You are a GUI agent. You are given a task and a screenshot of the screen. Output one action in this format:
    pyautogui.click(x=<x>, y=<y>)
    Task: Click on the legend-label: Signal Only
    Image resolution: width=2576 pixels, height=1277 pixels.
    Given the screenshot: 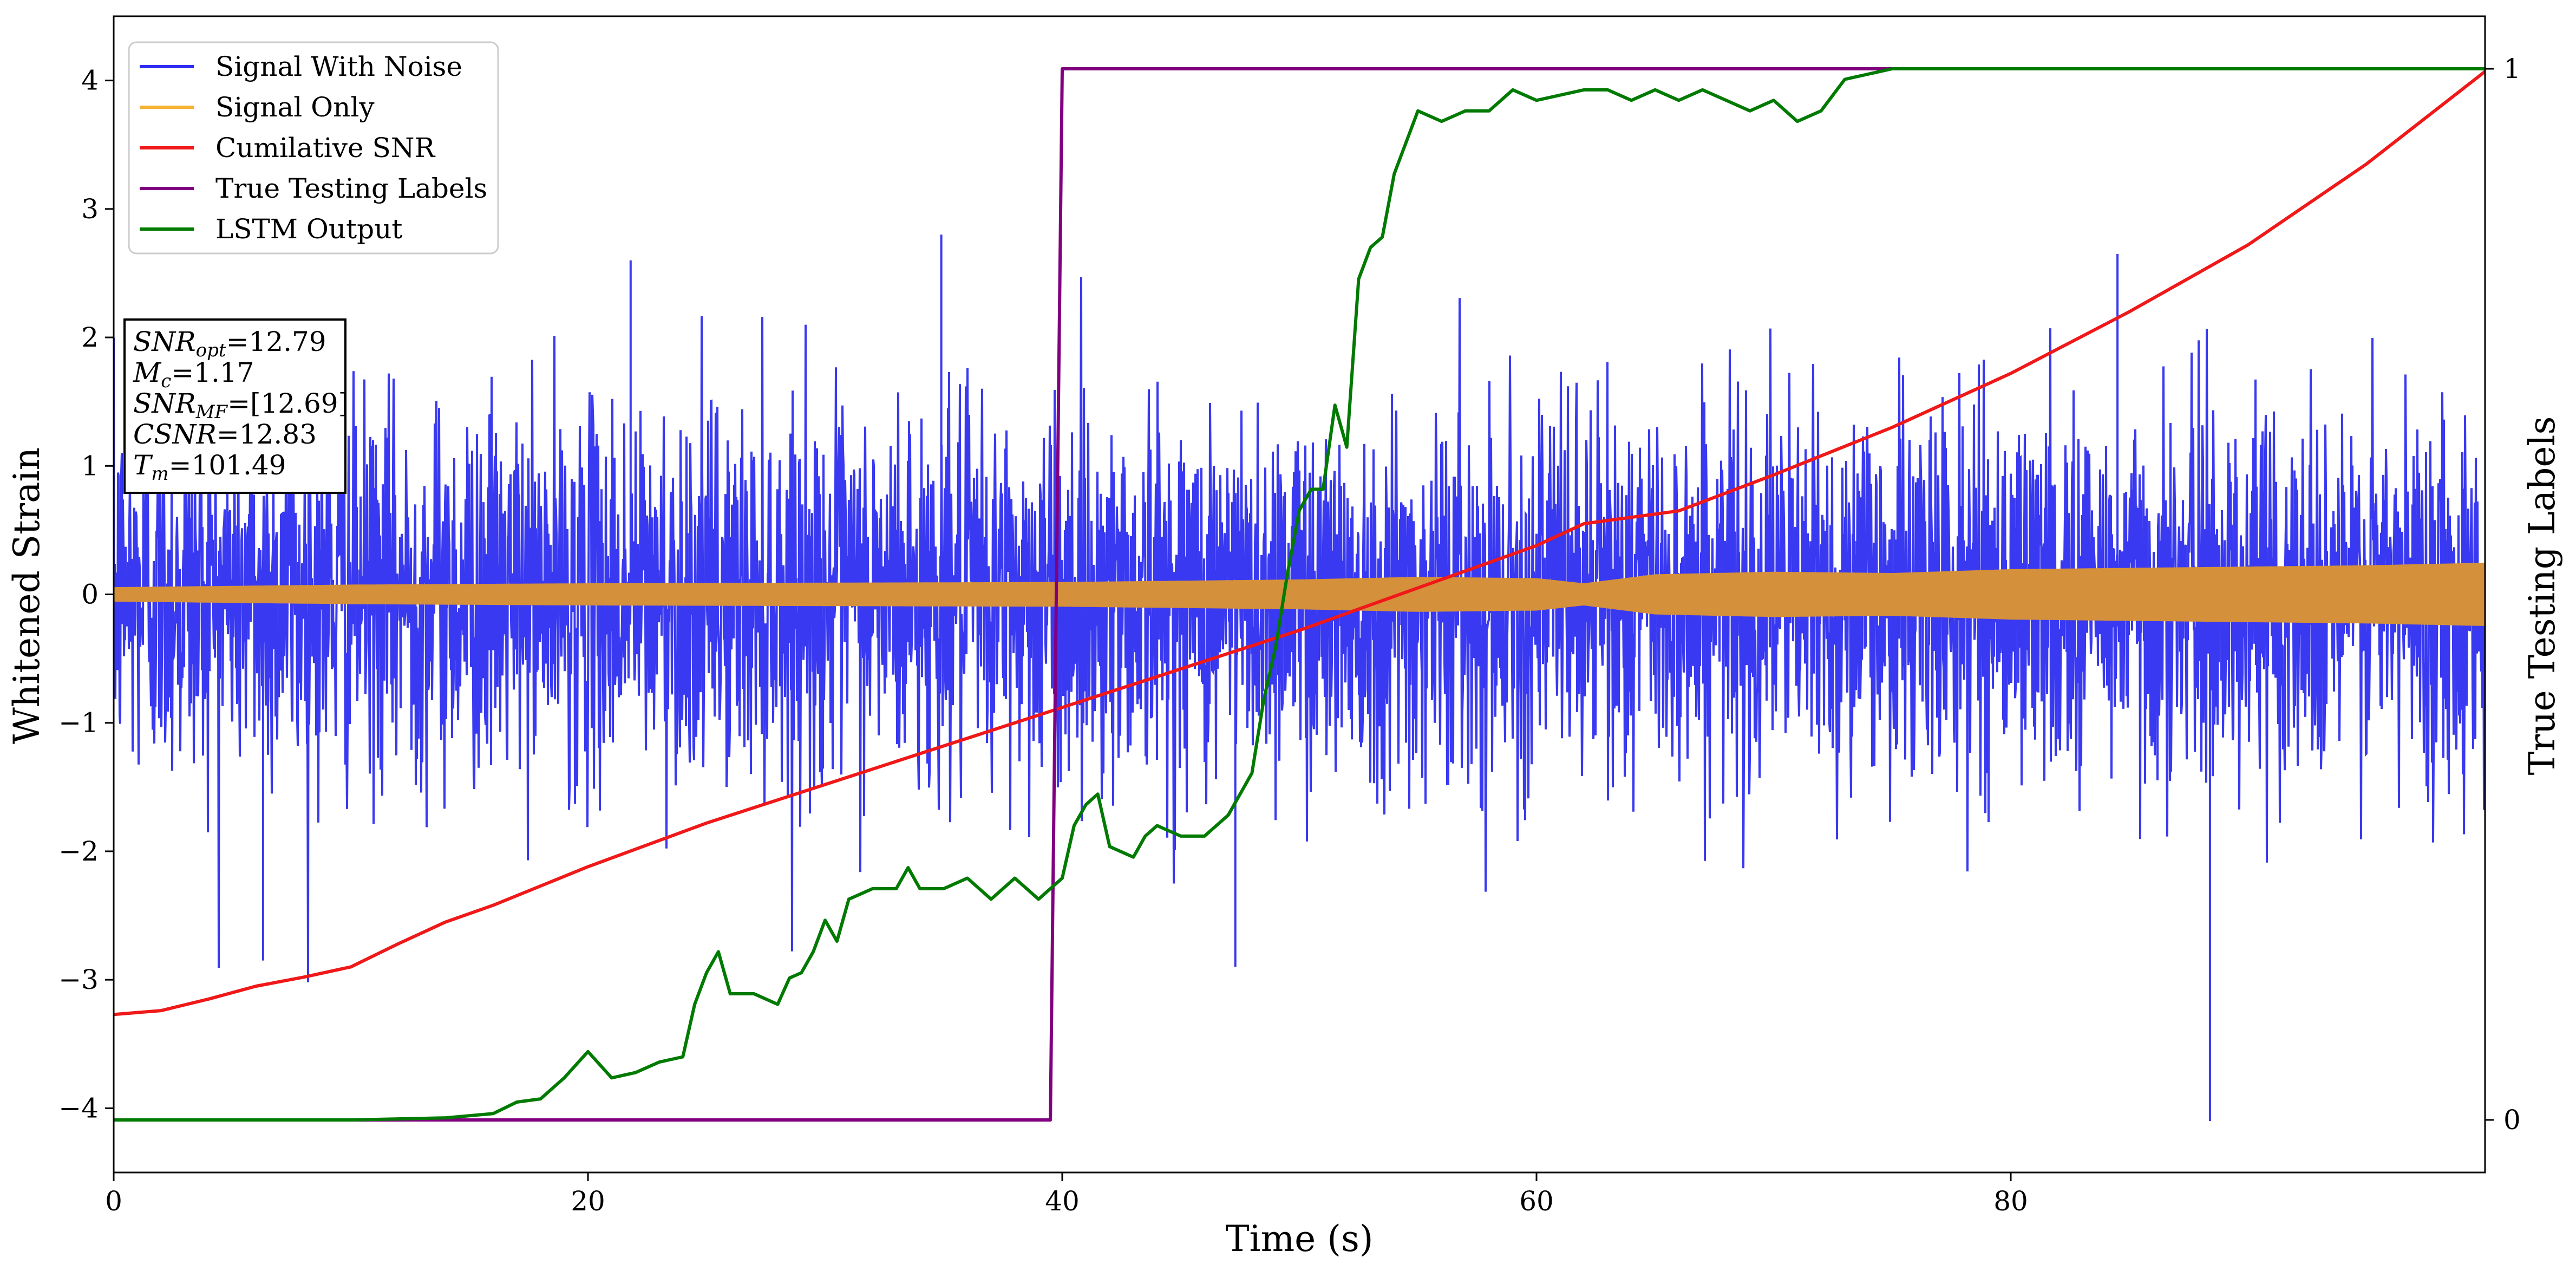 What is the action you would take?
    pyautogui.click(x=295, y=107)
    